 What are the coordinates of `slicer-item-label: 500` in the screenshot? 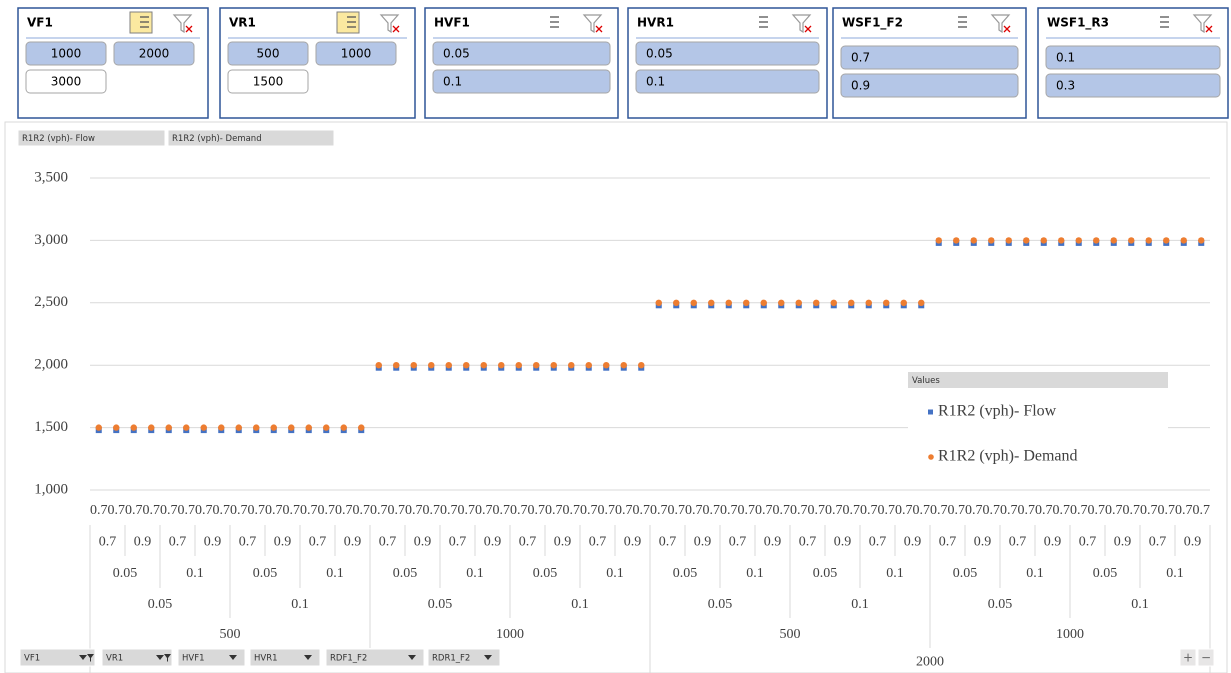 It's located at (268, 54).